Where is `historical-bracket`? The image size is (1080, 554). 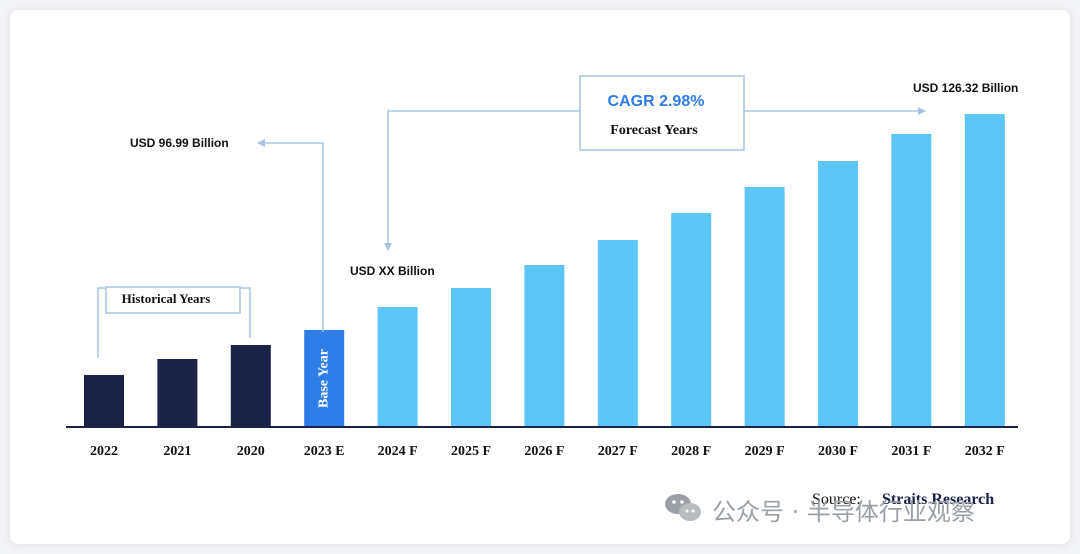 historical-bracket is located at coordinates (174, 322).